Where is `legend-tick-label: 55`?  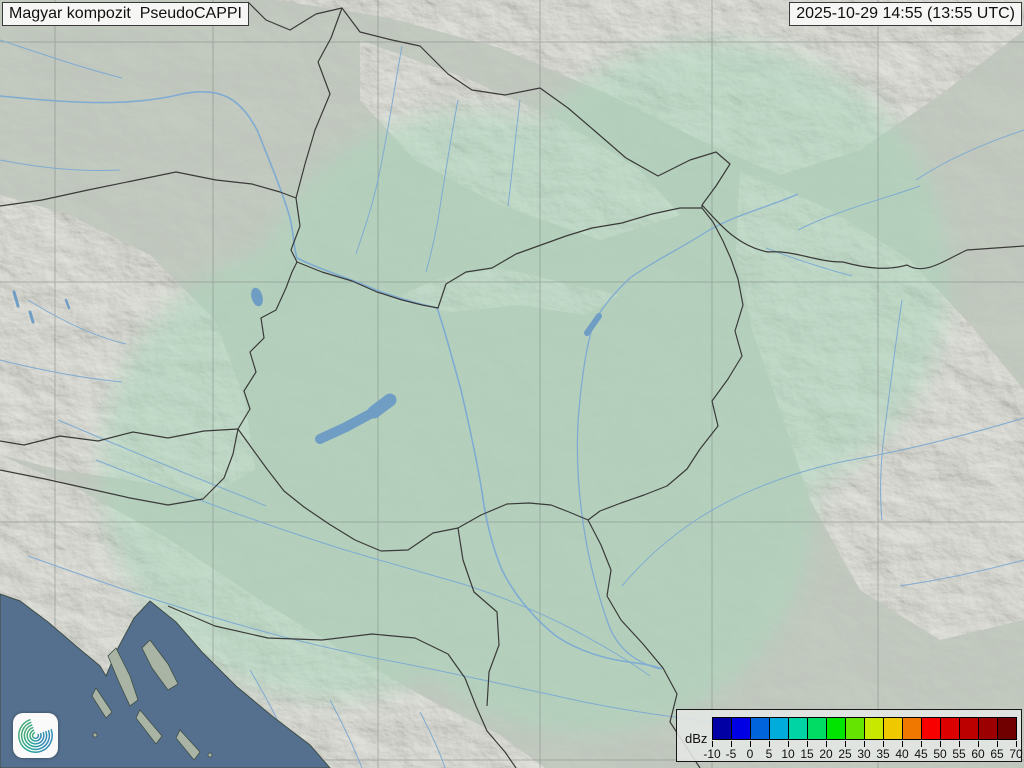
legend-tick-label: 55 is located at coordinates (959, 754).